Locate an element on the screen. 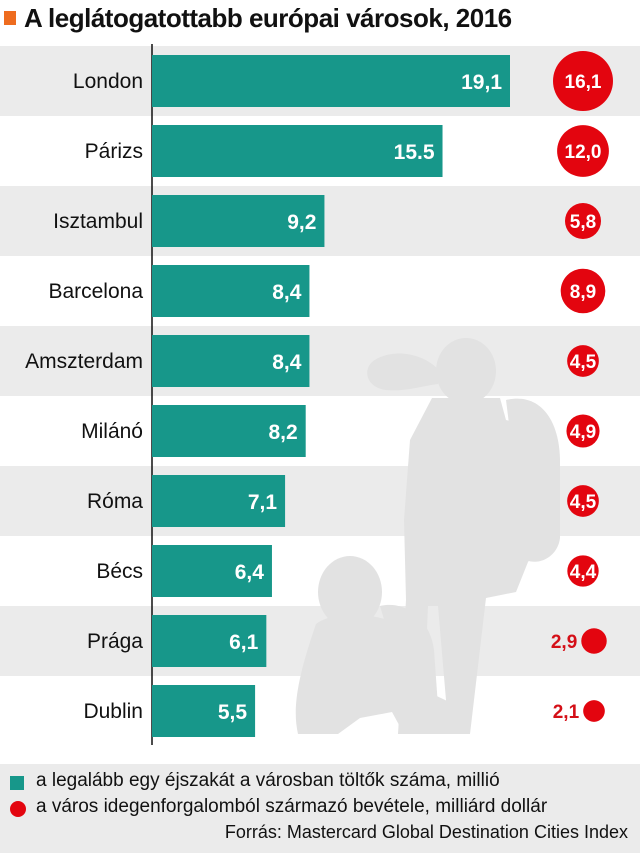 The image size is (640, 853). category-label: Isztambul is located at coordinates (98, 221).